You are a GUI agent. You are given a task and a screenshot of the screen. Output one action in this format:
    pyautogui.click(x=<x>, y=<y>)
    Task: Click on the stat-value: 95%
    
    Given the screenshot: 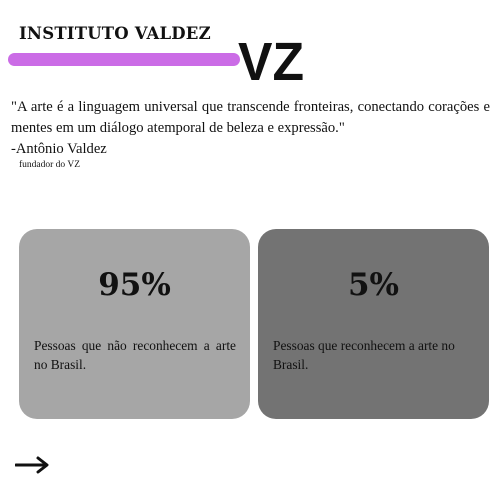 What is the action you would take?
    pyautogui.click(x=134, y=285)
    